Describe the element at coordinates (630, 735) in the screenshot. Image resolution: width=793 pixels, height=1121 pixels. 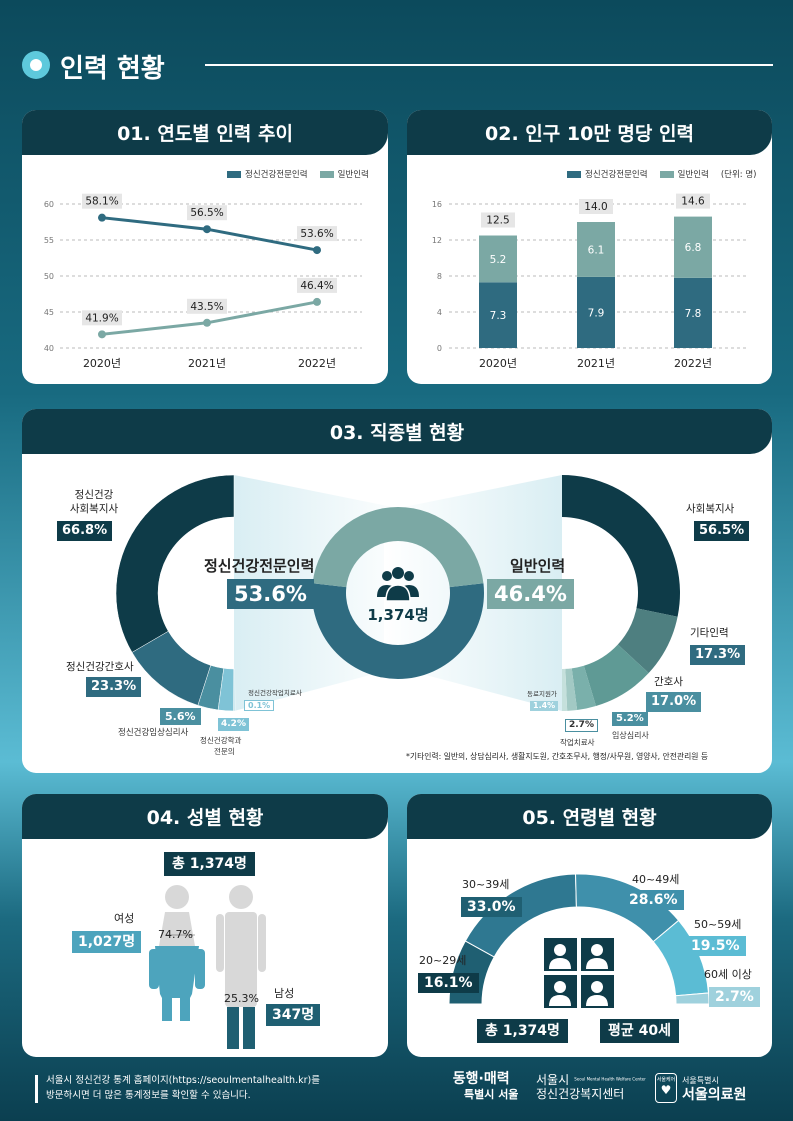
I see `label-psy: 임상심리사` at that location.